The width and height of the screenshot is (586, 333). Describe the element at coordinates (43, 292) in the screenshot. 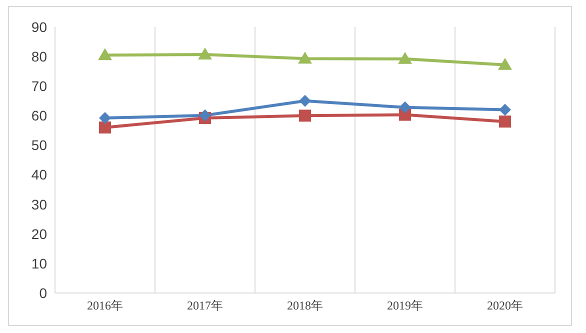

I see `y-tick-label: 0` at that location.